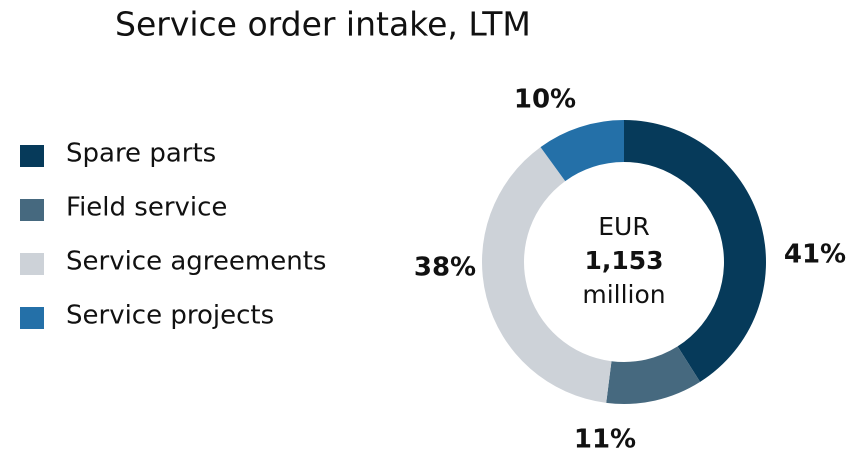  I want to click on value-label: 11%, so click(605, 440).